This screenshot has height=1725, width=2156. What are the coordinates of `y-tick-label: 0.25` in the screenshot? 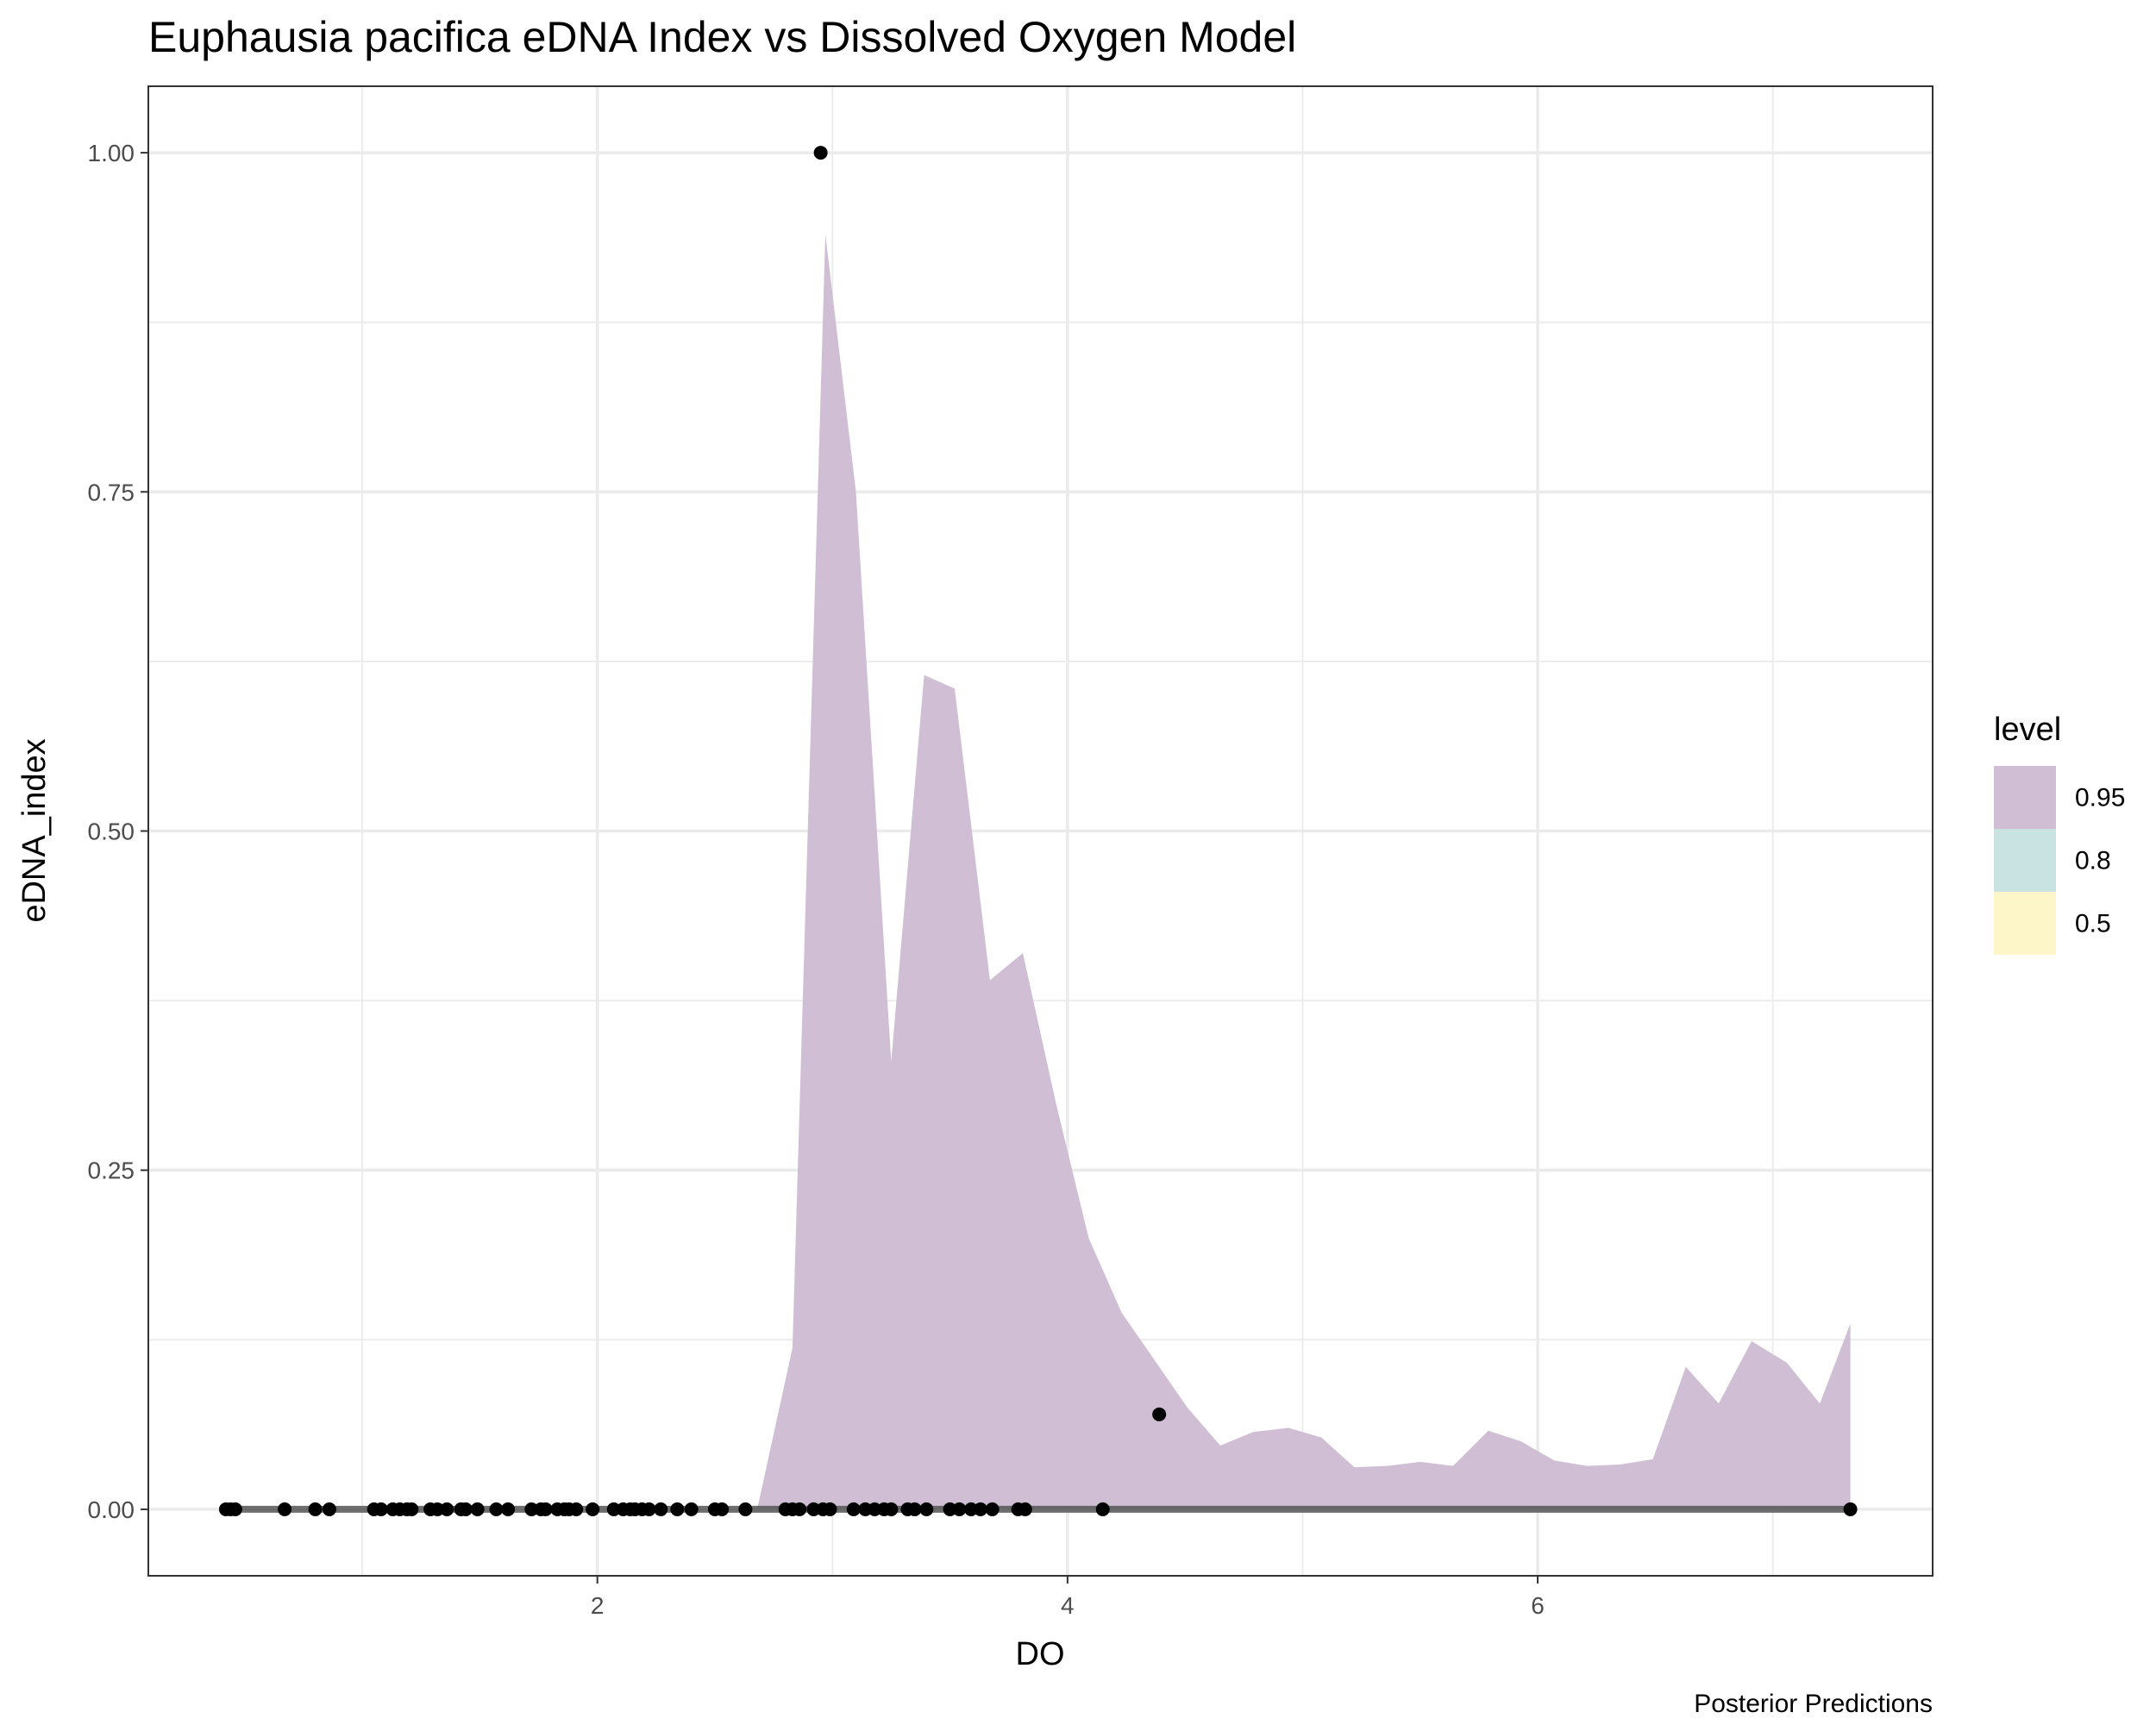 It's located at (111, 1170).